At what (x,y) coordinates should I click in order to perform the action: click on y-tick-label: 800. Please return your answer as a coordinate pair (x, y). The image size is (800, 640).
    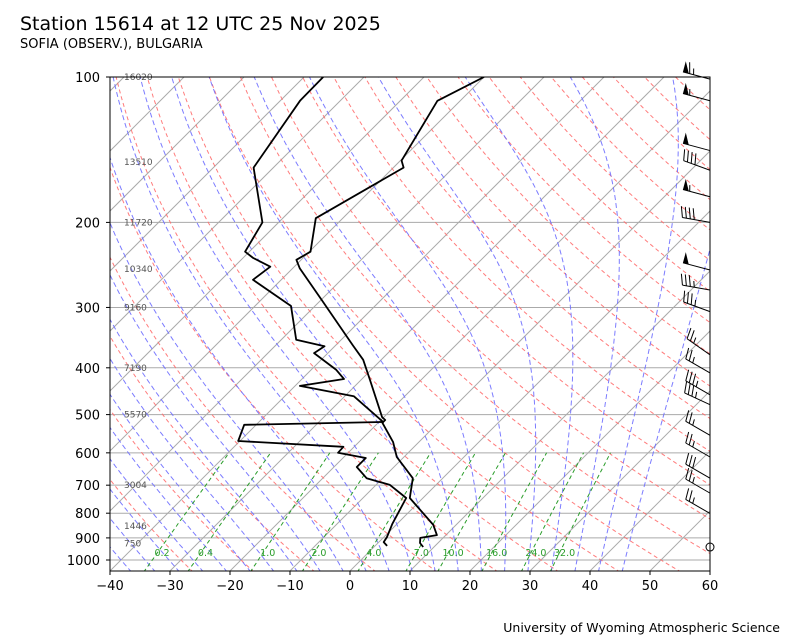
    Looking at the image, I should click on (87, 514).